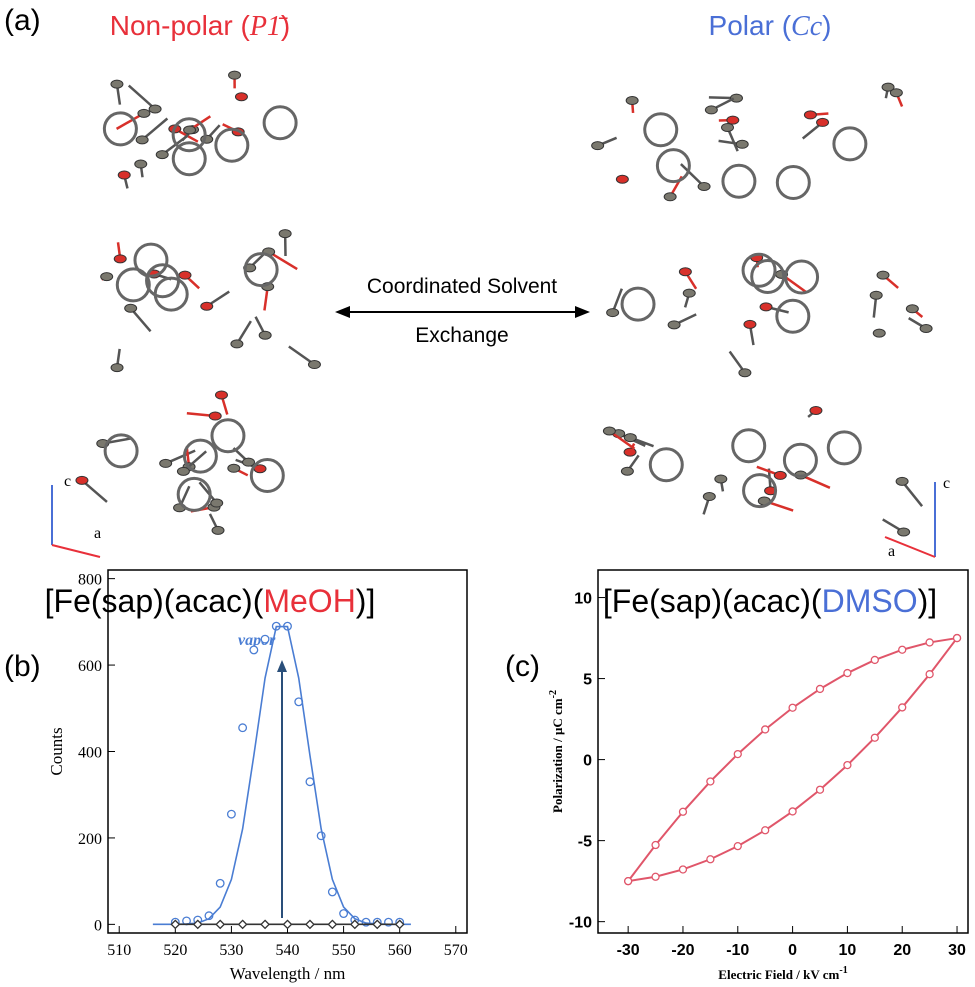 The height and width of the screenshot is (987, 975). What do you see at coordinates (456, 950) in the screenshot?
I see `x-tick-label: 570` at bounding box center [456, 950].